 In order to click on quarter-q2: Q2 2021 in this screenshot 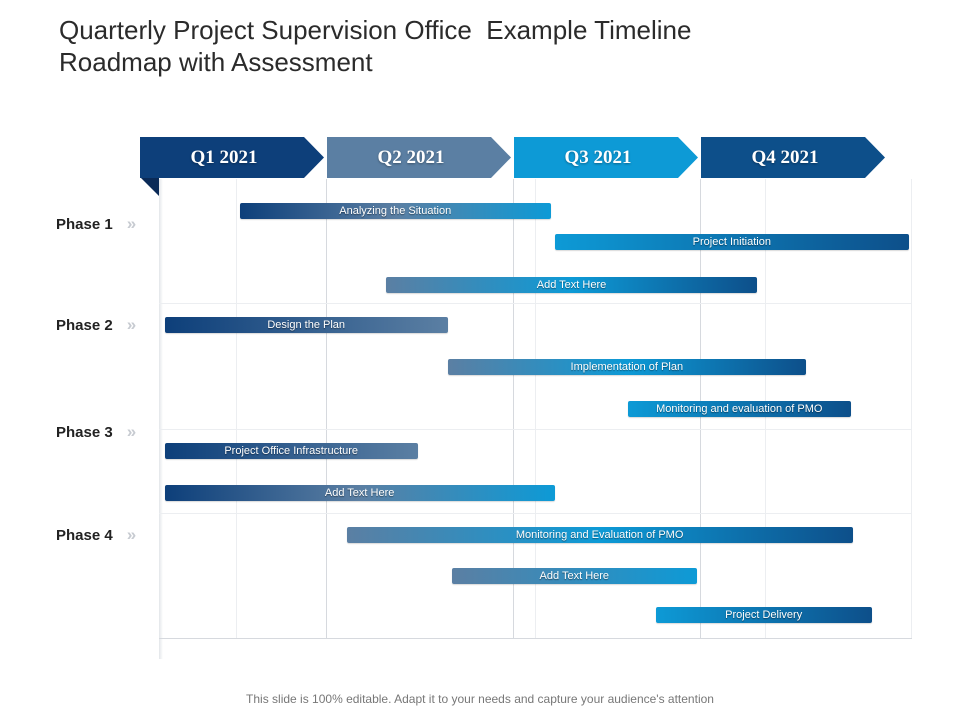, I will do `click(419, 157)`.